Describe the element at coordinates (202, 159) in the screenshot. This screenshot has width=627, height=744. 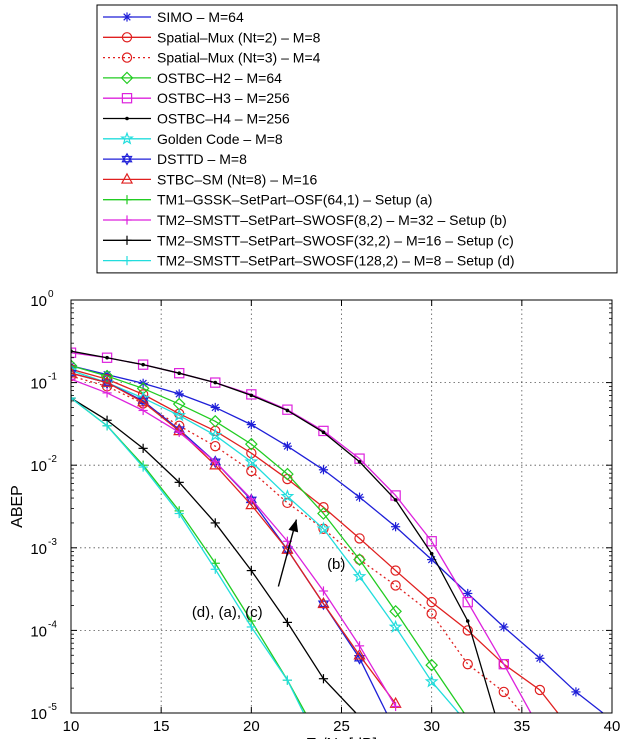
I see `legend-label-7: DSTTD – M=8` at that location.